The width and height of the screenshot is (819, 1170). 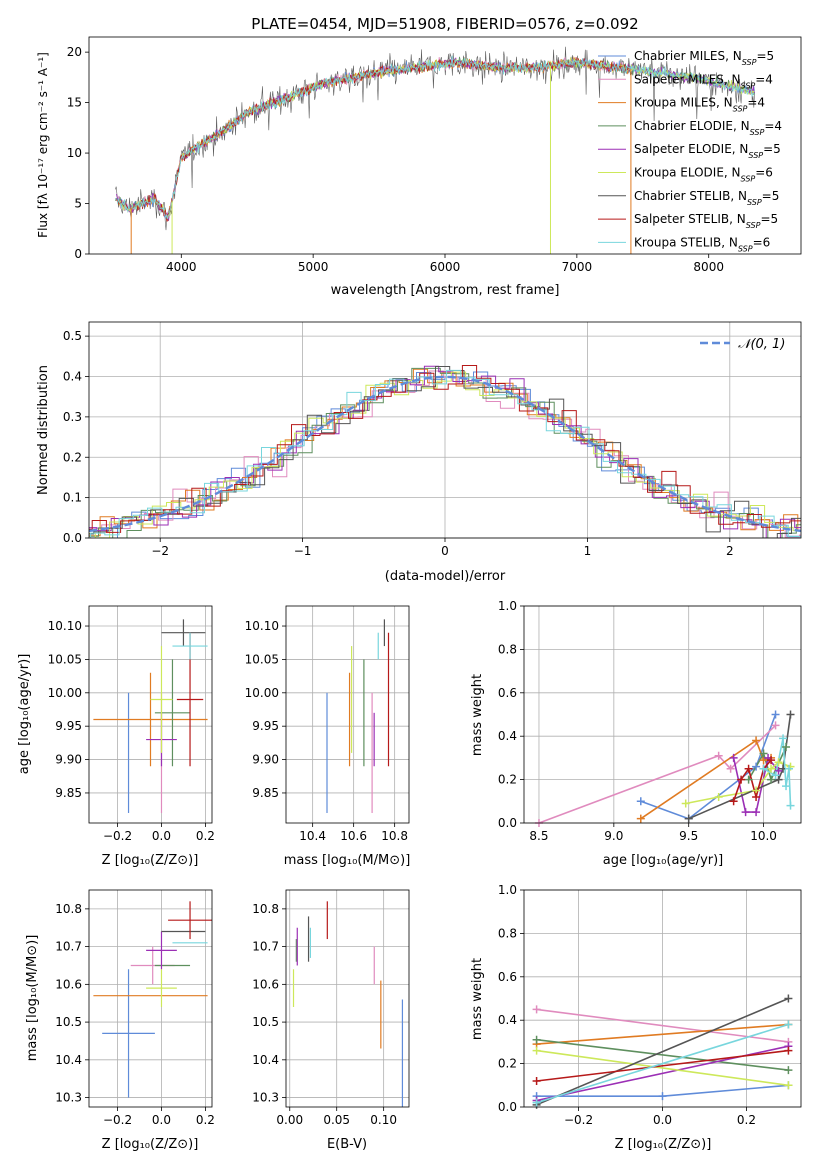 I want to click on residual-hist-chabrier-stelib, so click(x=445, y=452).